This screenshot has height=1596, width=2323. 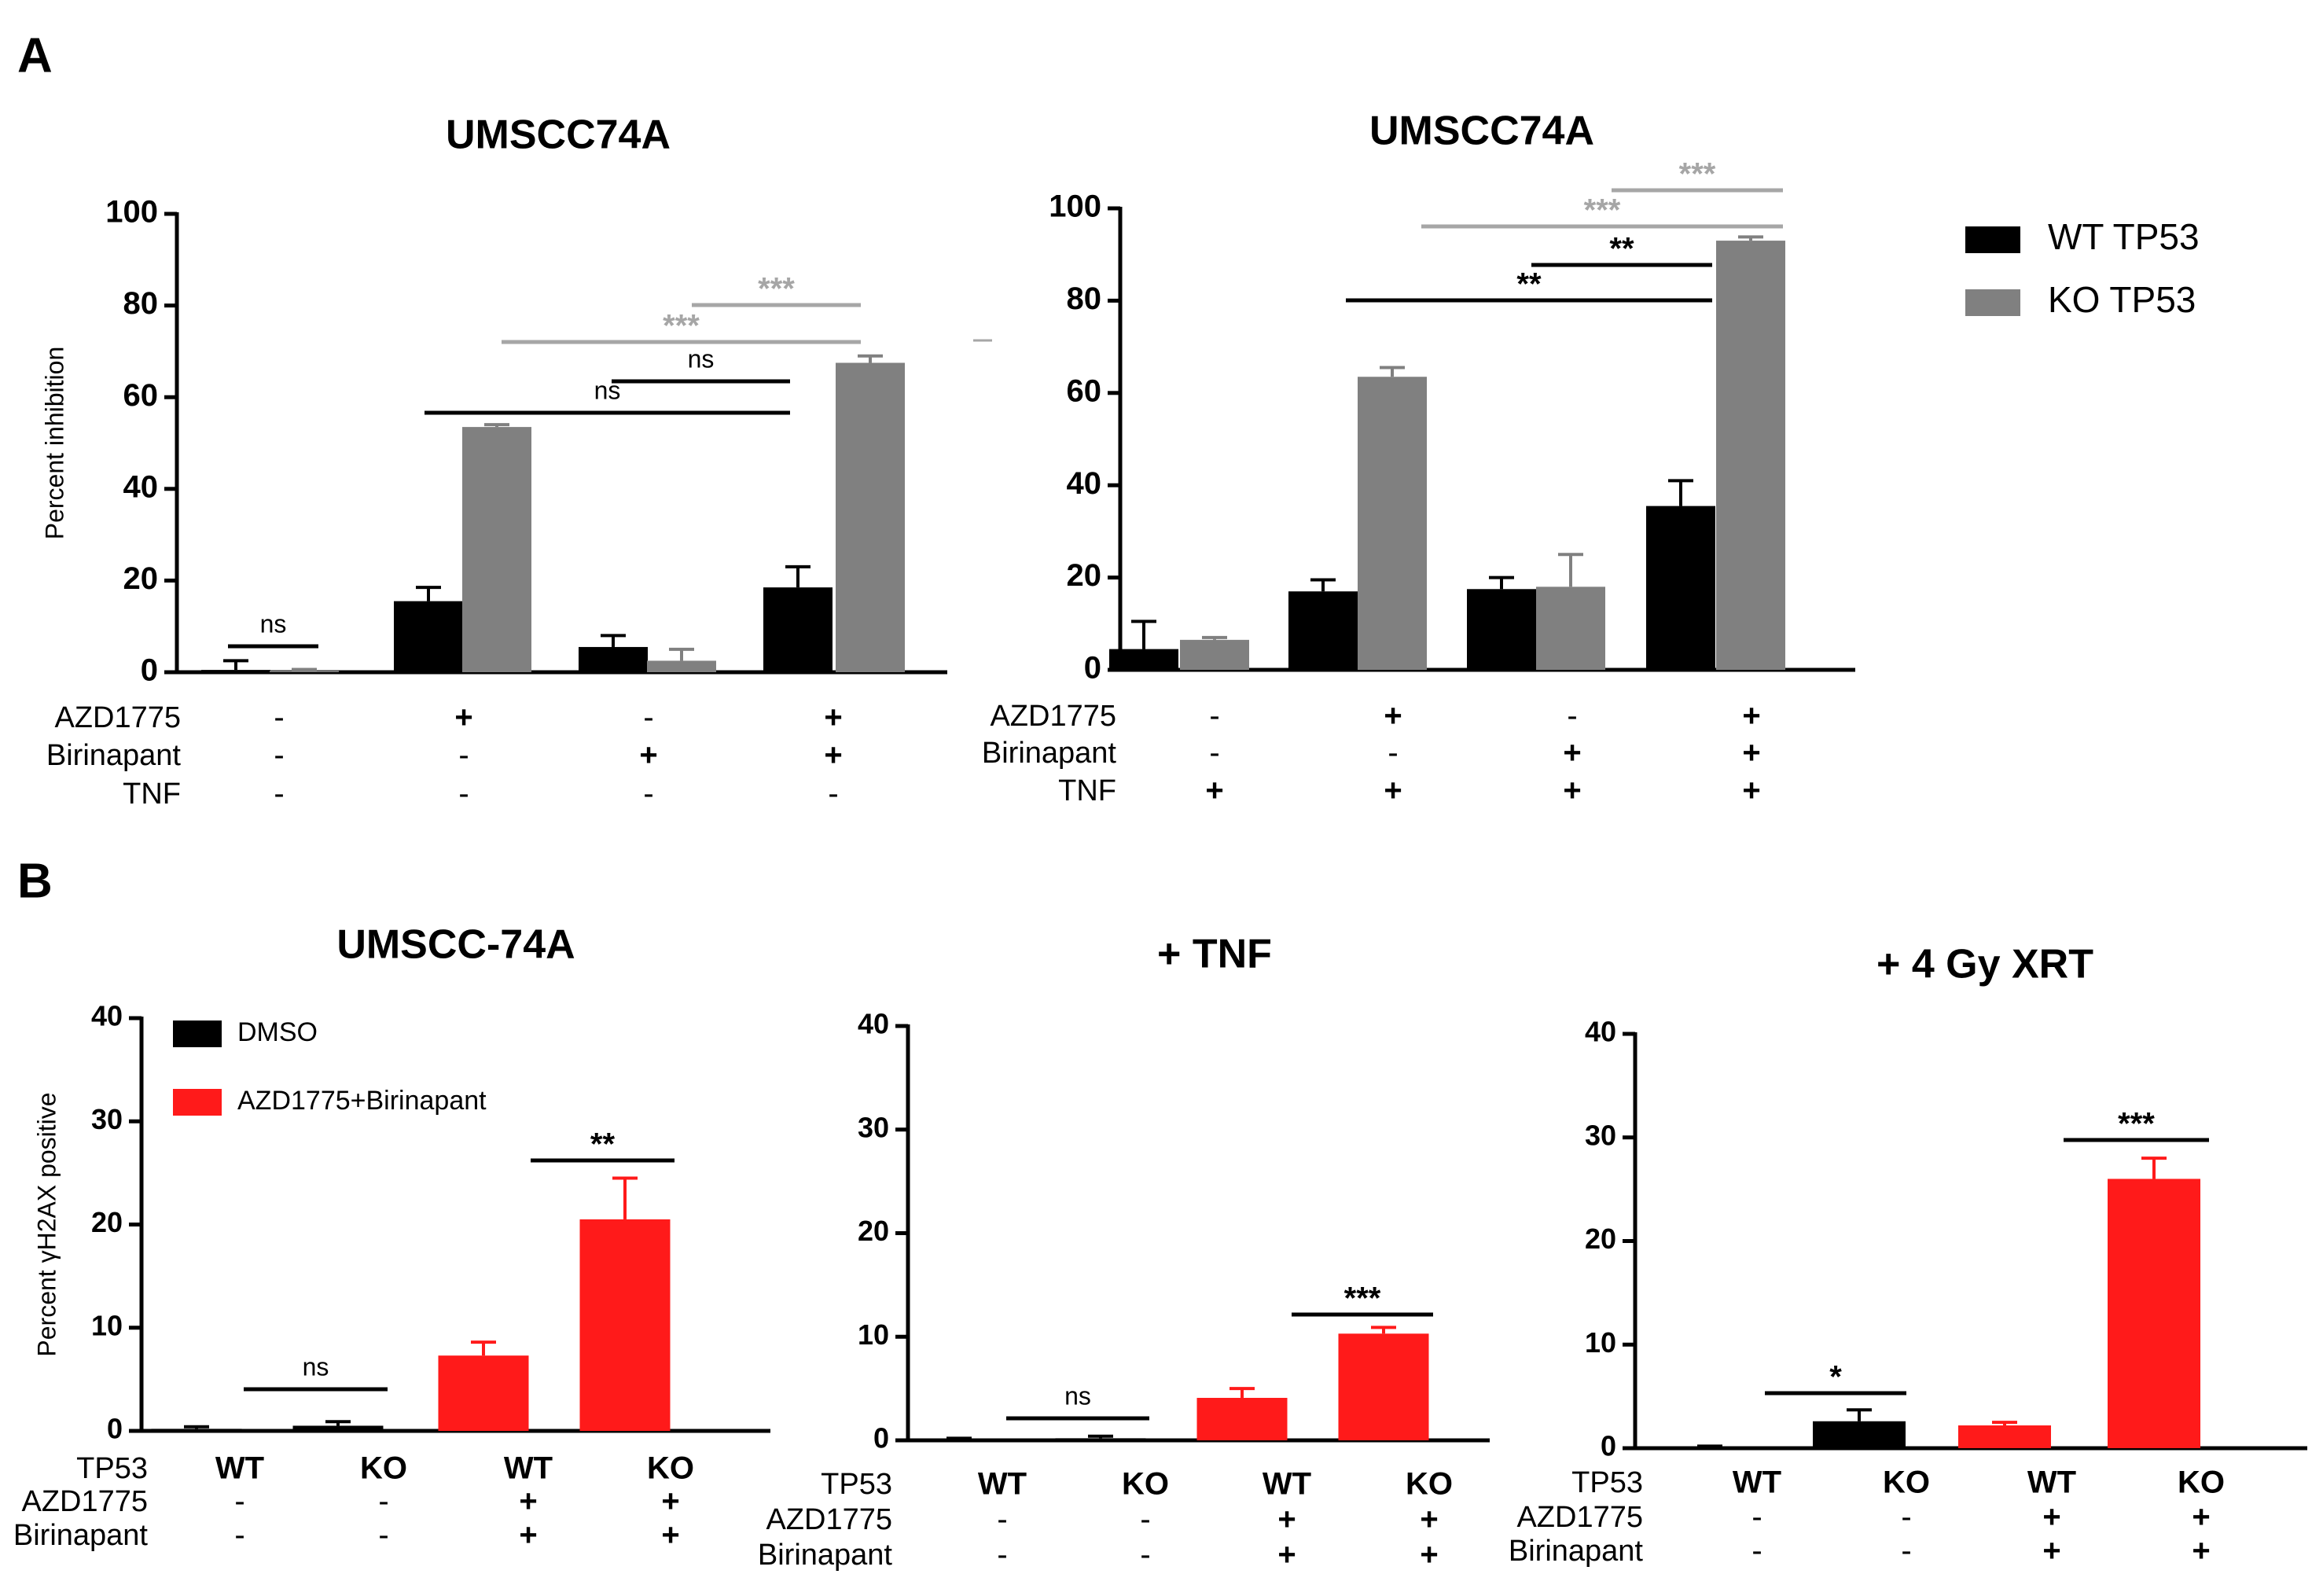 What do you see at coordinates (383, 1468) in the screenshot?
I see `condition-value-b1: KO` at bounding box center [383, 1468].